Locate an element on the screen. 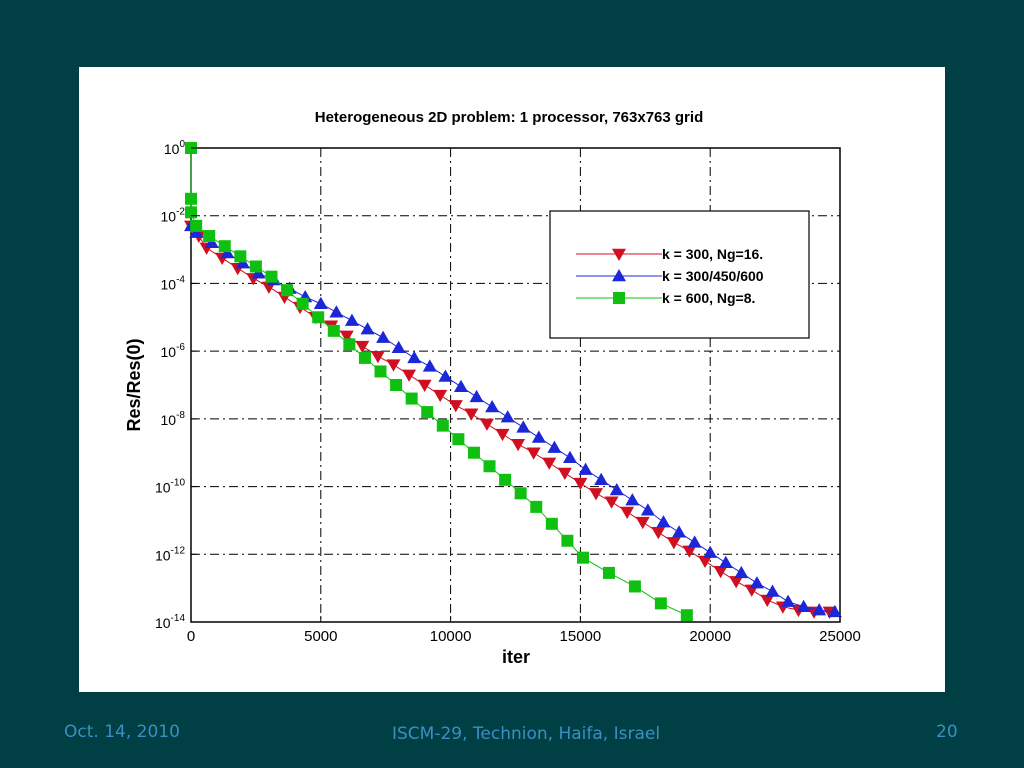  y-tick-label: 10⁻¹⁰ is located at coordinates (170, 487).